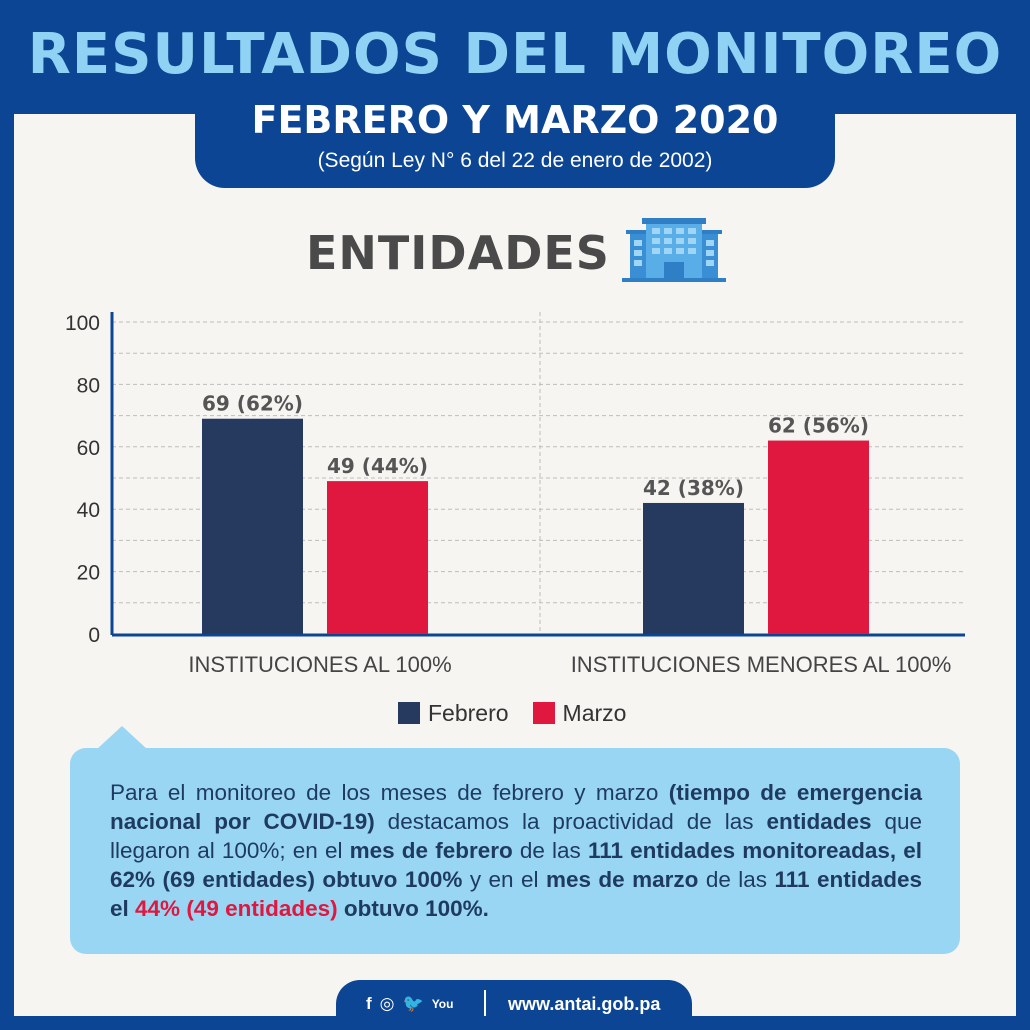 The height and width of the screenshot is (1030, 1030). What do you see at coordinates (516, 894) in the screenshot?
I see `summary-bold: 111 entidades el` at bounding box center [516, 894].